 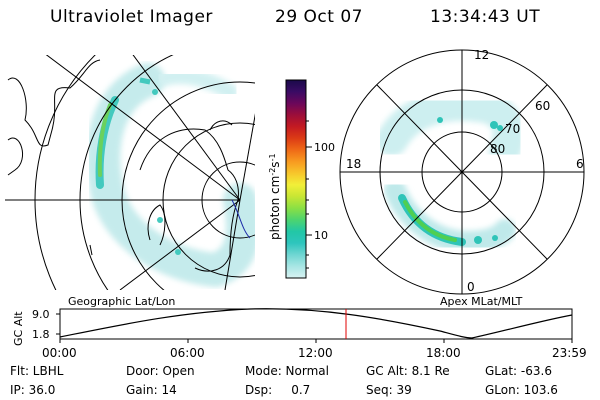 What do you see at coordinates (187, 353) in the screenshot?
I see `alt-xtick-1: 06:00` at bounding box center [187, 353].